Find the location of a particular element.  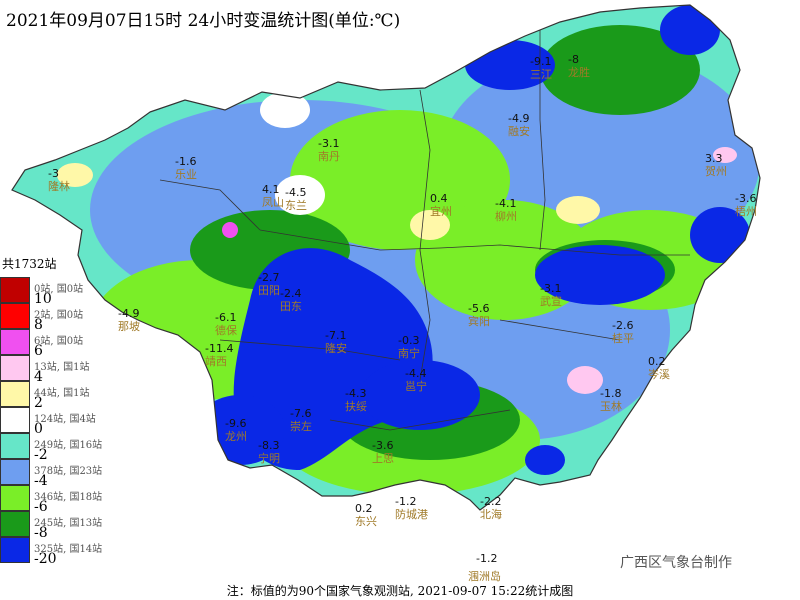

station: -9.1三江 is located at coordinates (541, 68).